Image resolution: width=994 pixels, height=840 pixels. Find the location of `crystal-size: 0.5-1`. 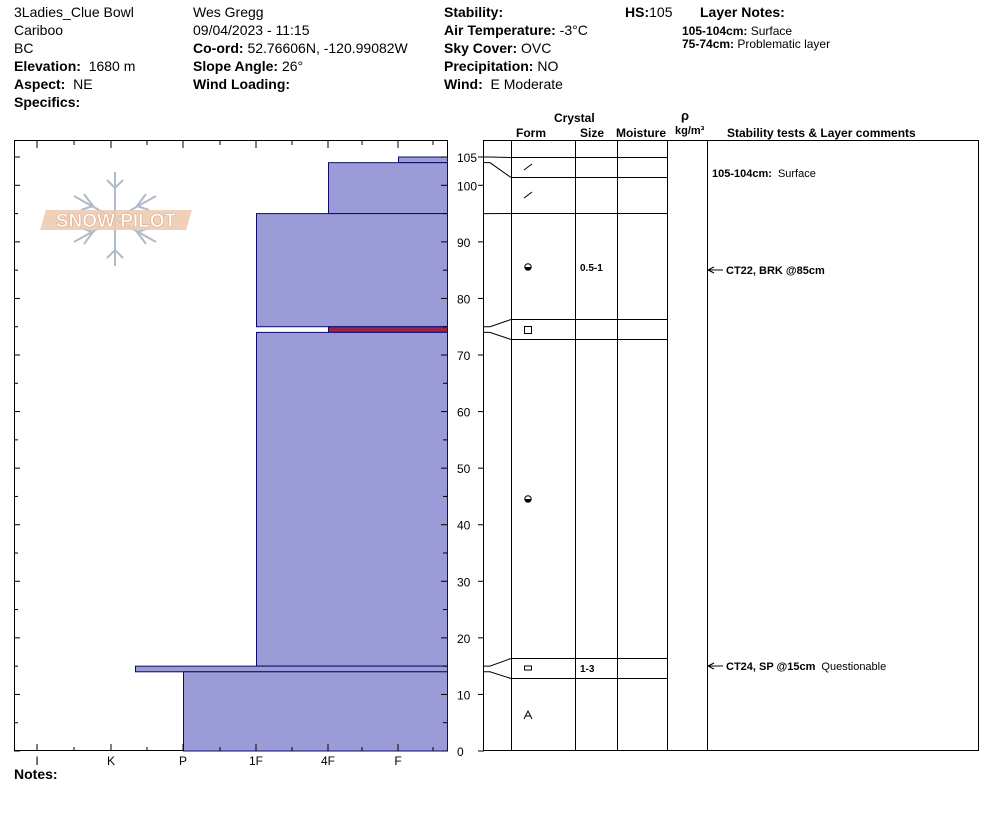

crystal-size: 0.5-1 is located at coordinates (591, 268).